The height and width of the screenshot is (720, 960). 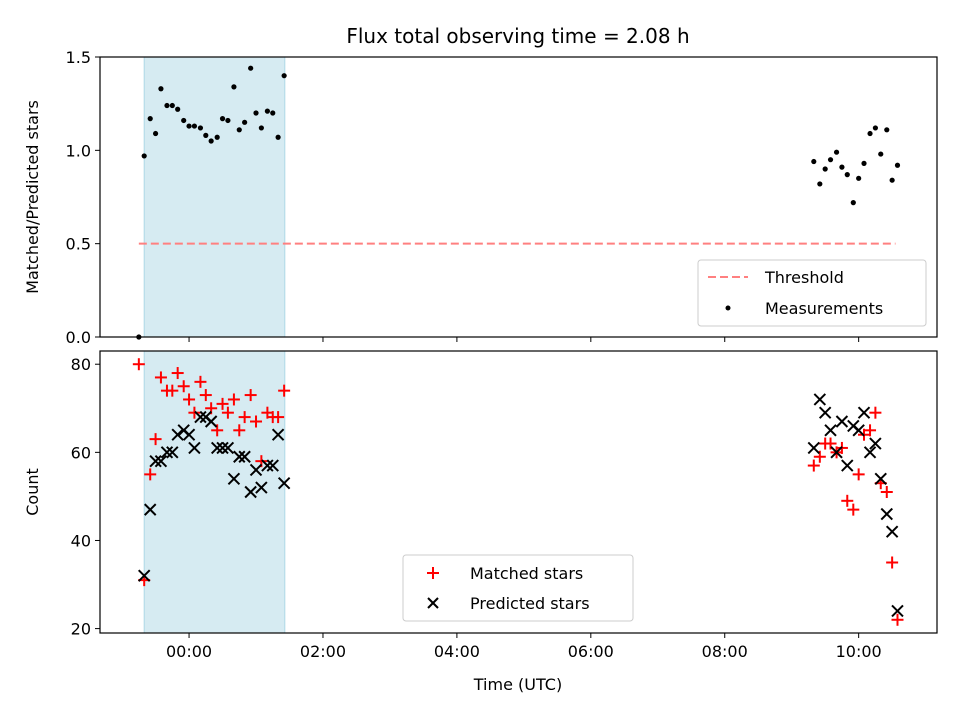 I want to click on legend-measurements-swatch, so click(x=728, y=308).